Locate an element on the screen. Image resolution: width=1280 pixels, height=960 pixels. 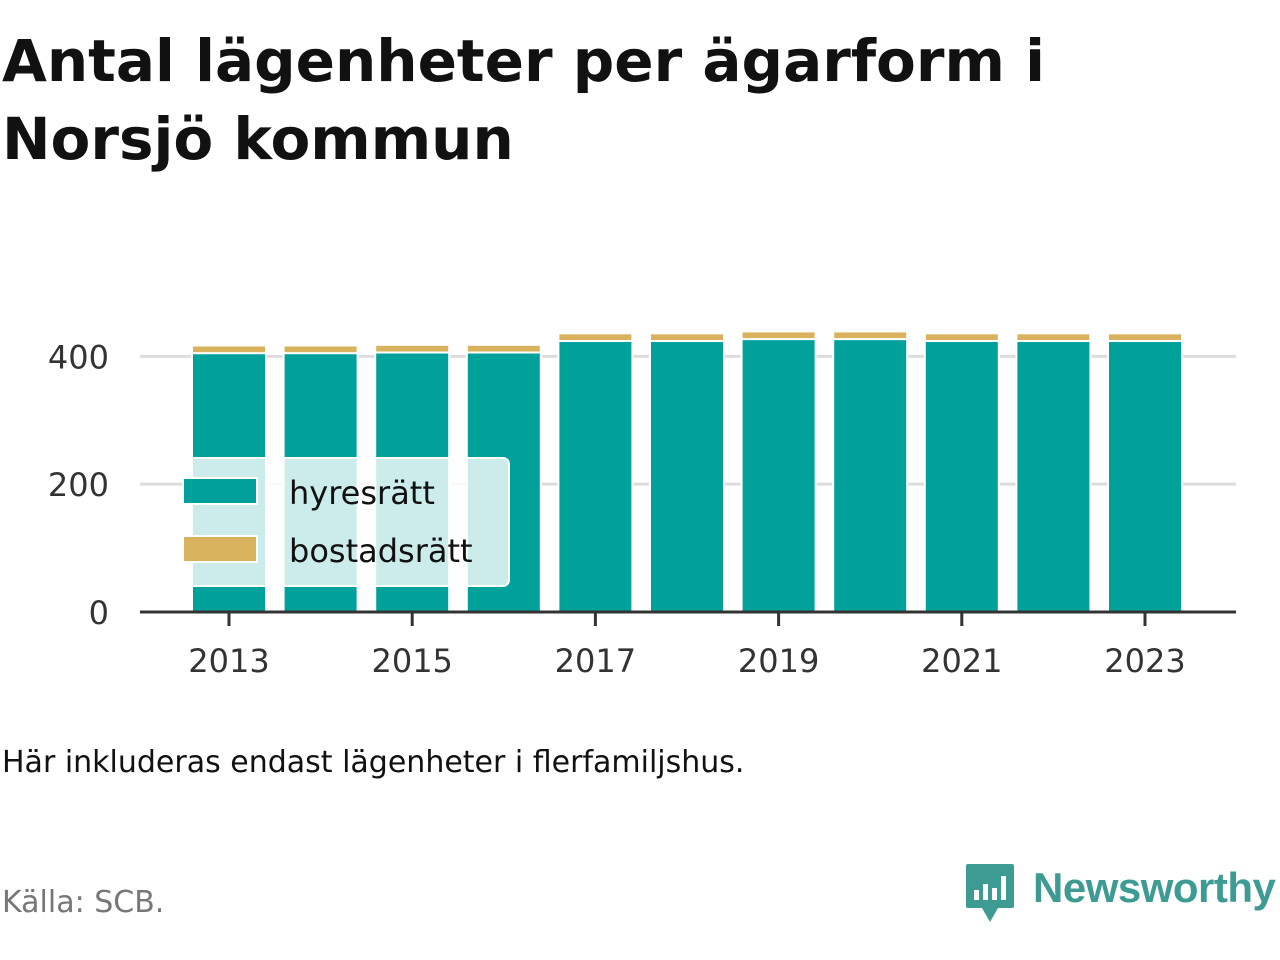
x-tick-label: 2019 is located at coordinates (778, 661).